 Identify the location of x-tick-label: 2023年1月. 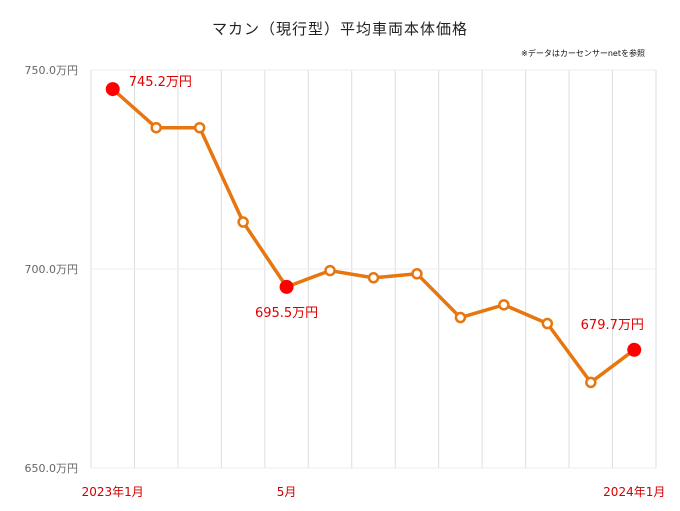
(113, 492).